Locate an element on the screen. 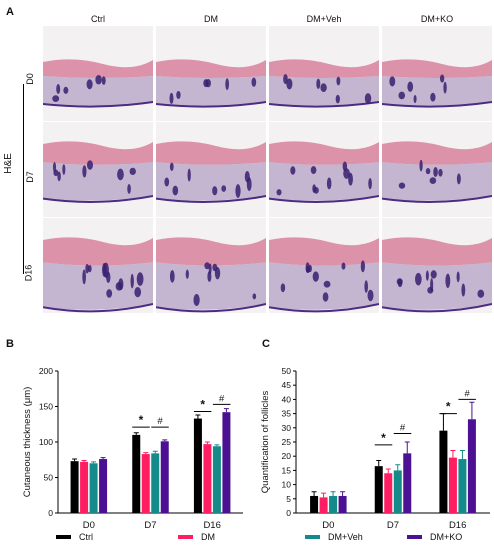 The width and height of the screenshot is (494, 550). col-header-dm-ko: DM+KO is located at coordinates (437, 19).